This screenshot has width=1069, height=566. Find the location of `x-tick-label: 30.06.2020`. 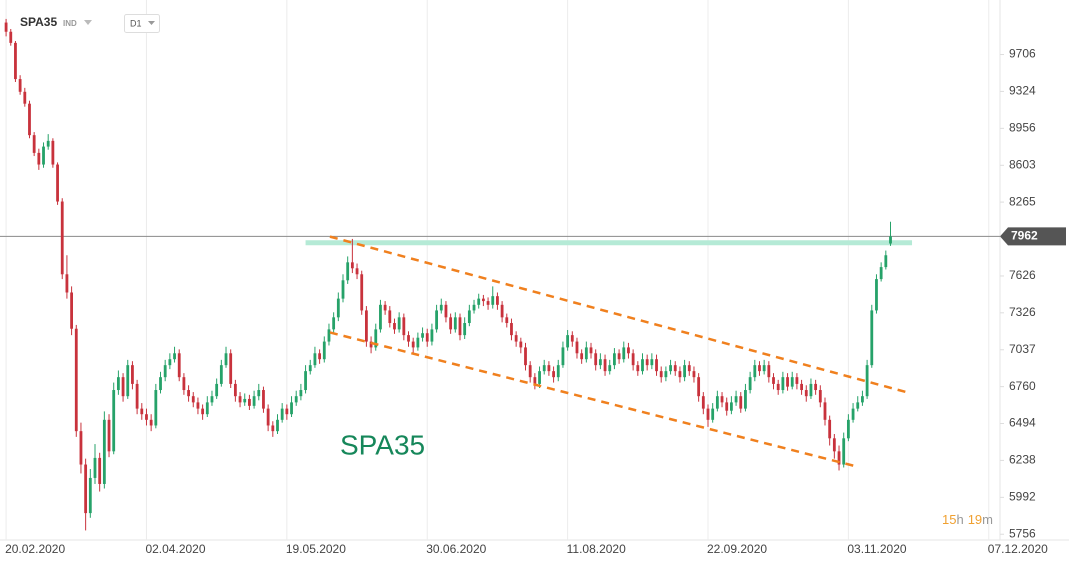

x-tick-label: 30.06.2020 is located at coordinates (456, 549).